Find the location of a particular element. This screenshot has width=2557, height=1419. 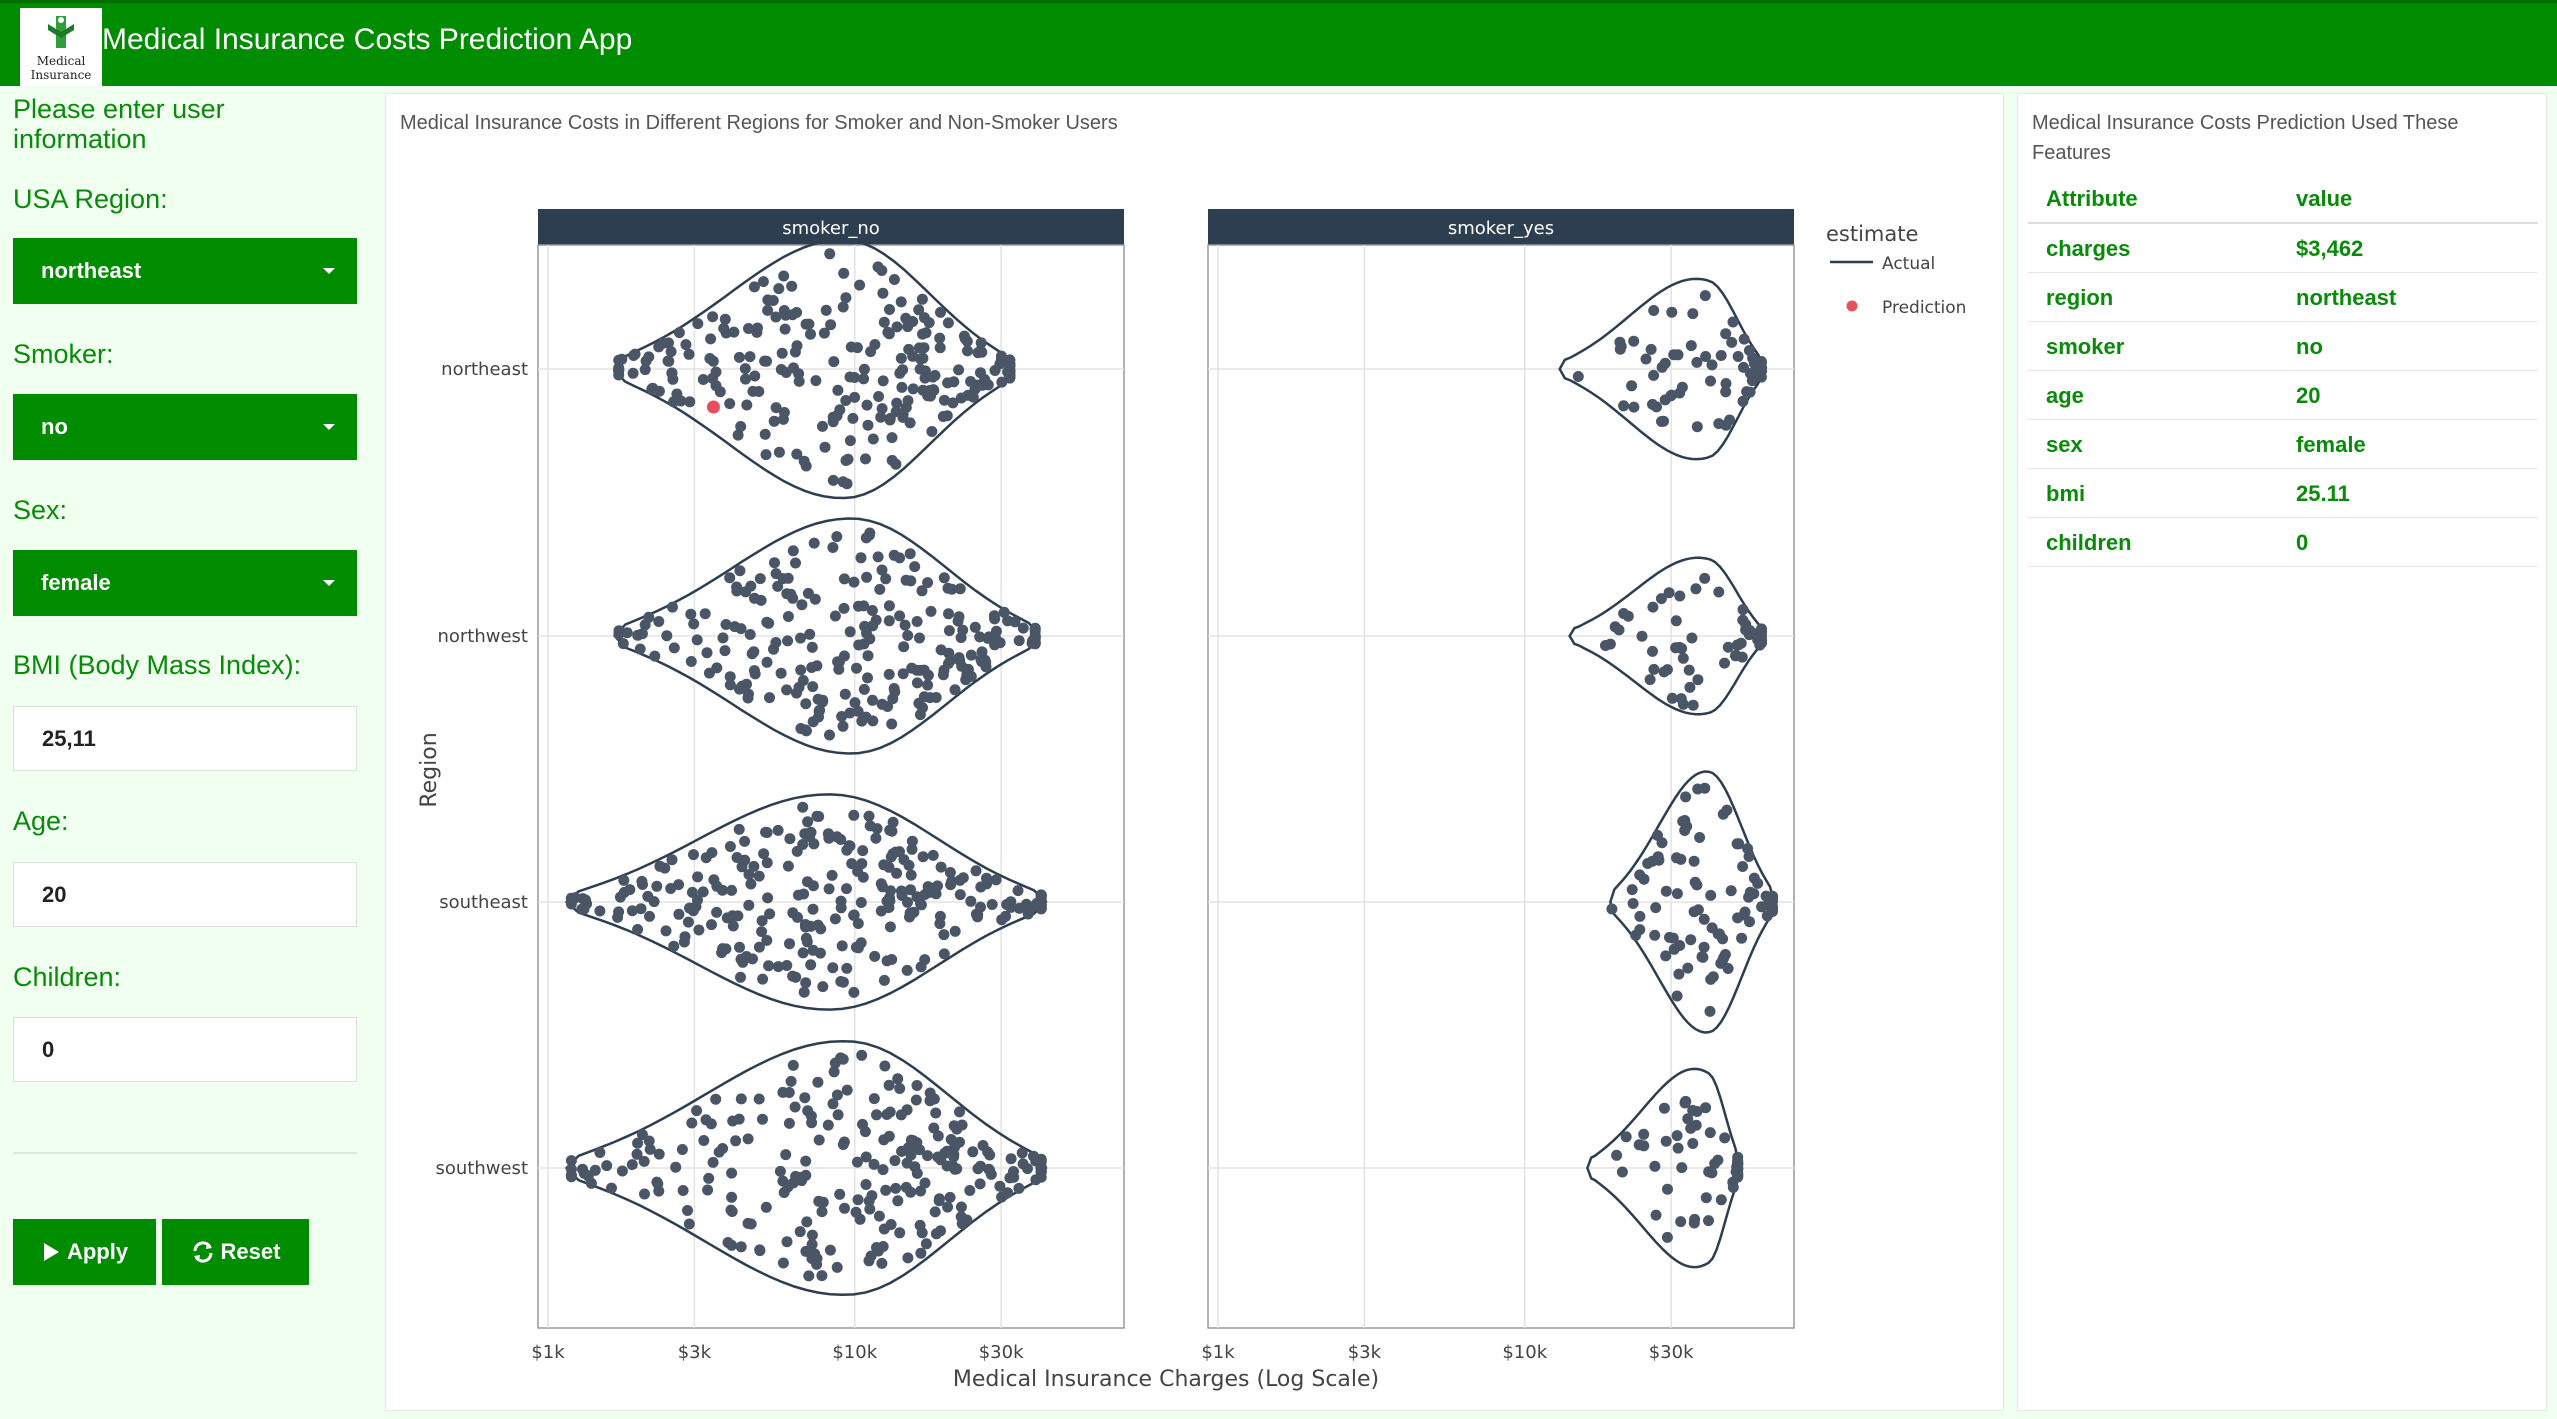

sex-select-value: female is located at coordinates (76, 582).